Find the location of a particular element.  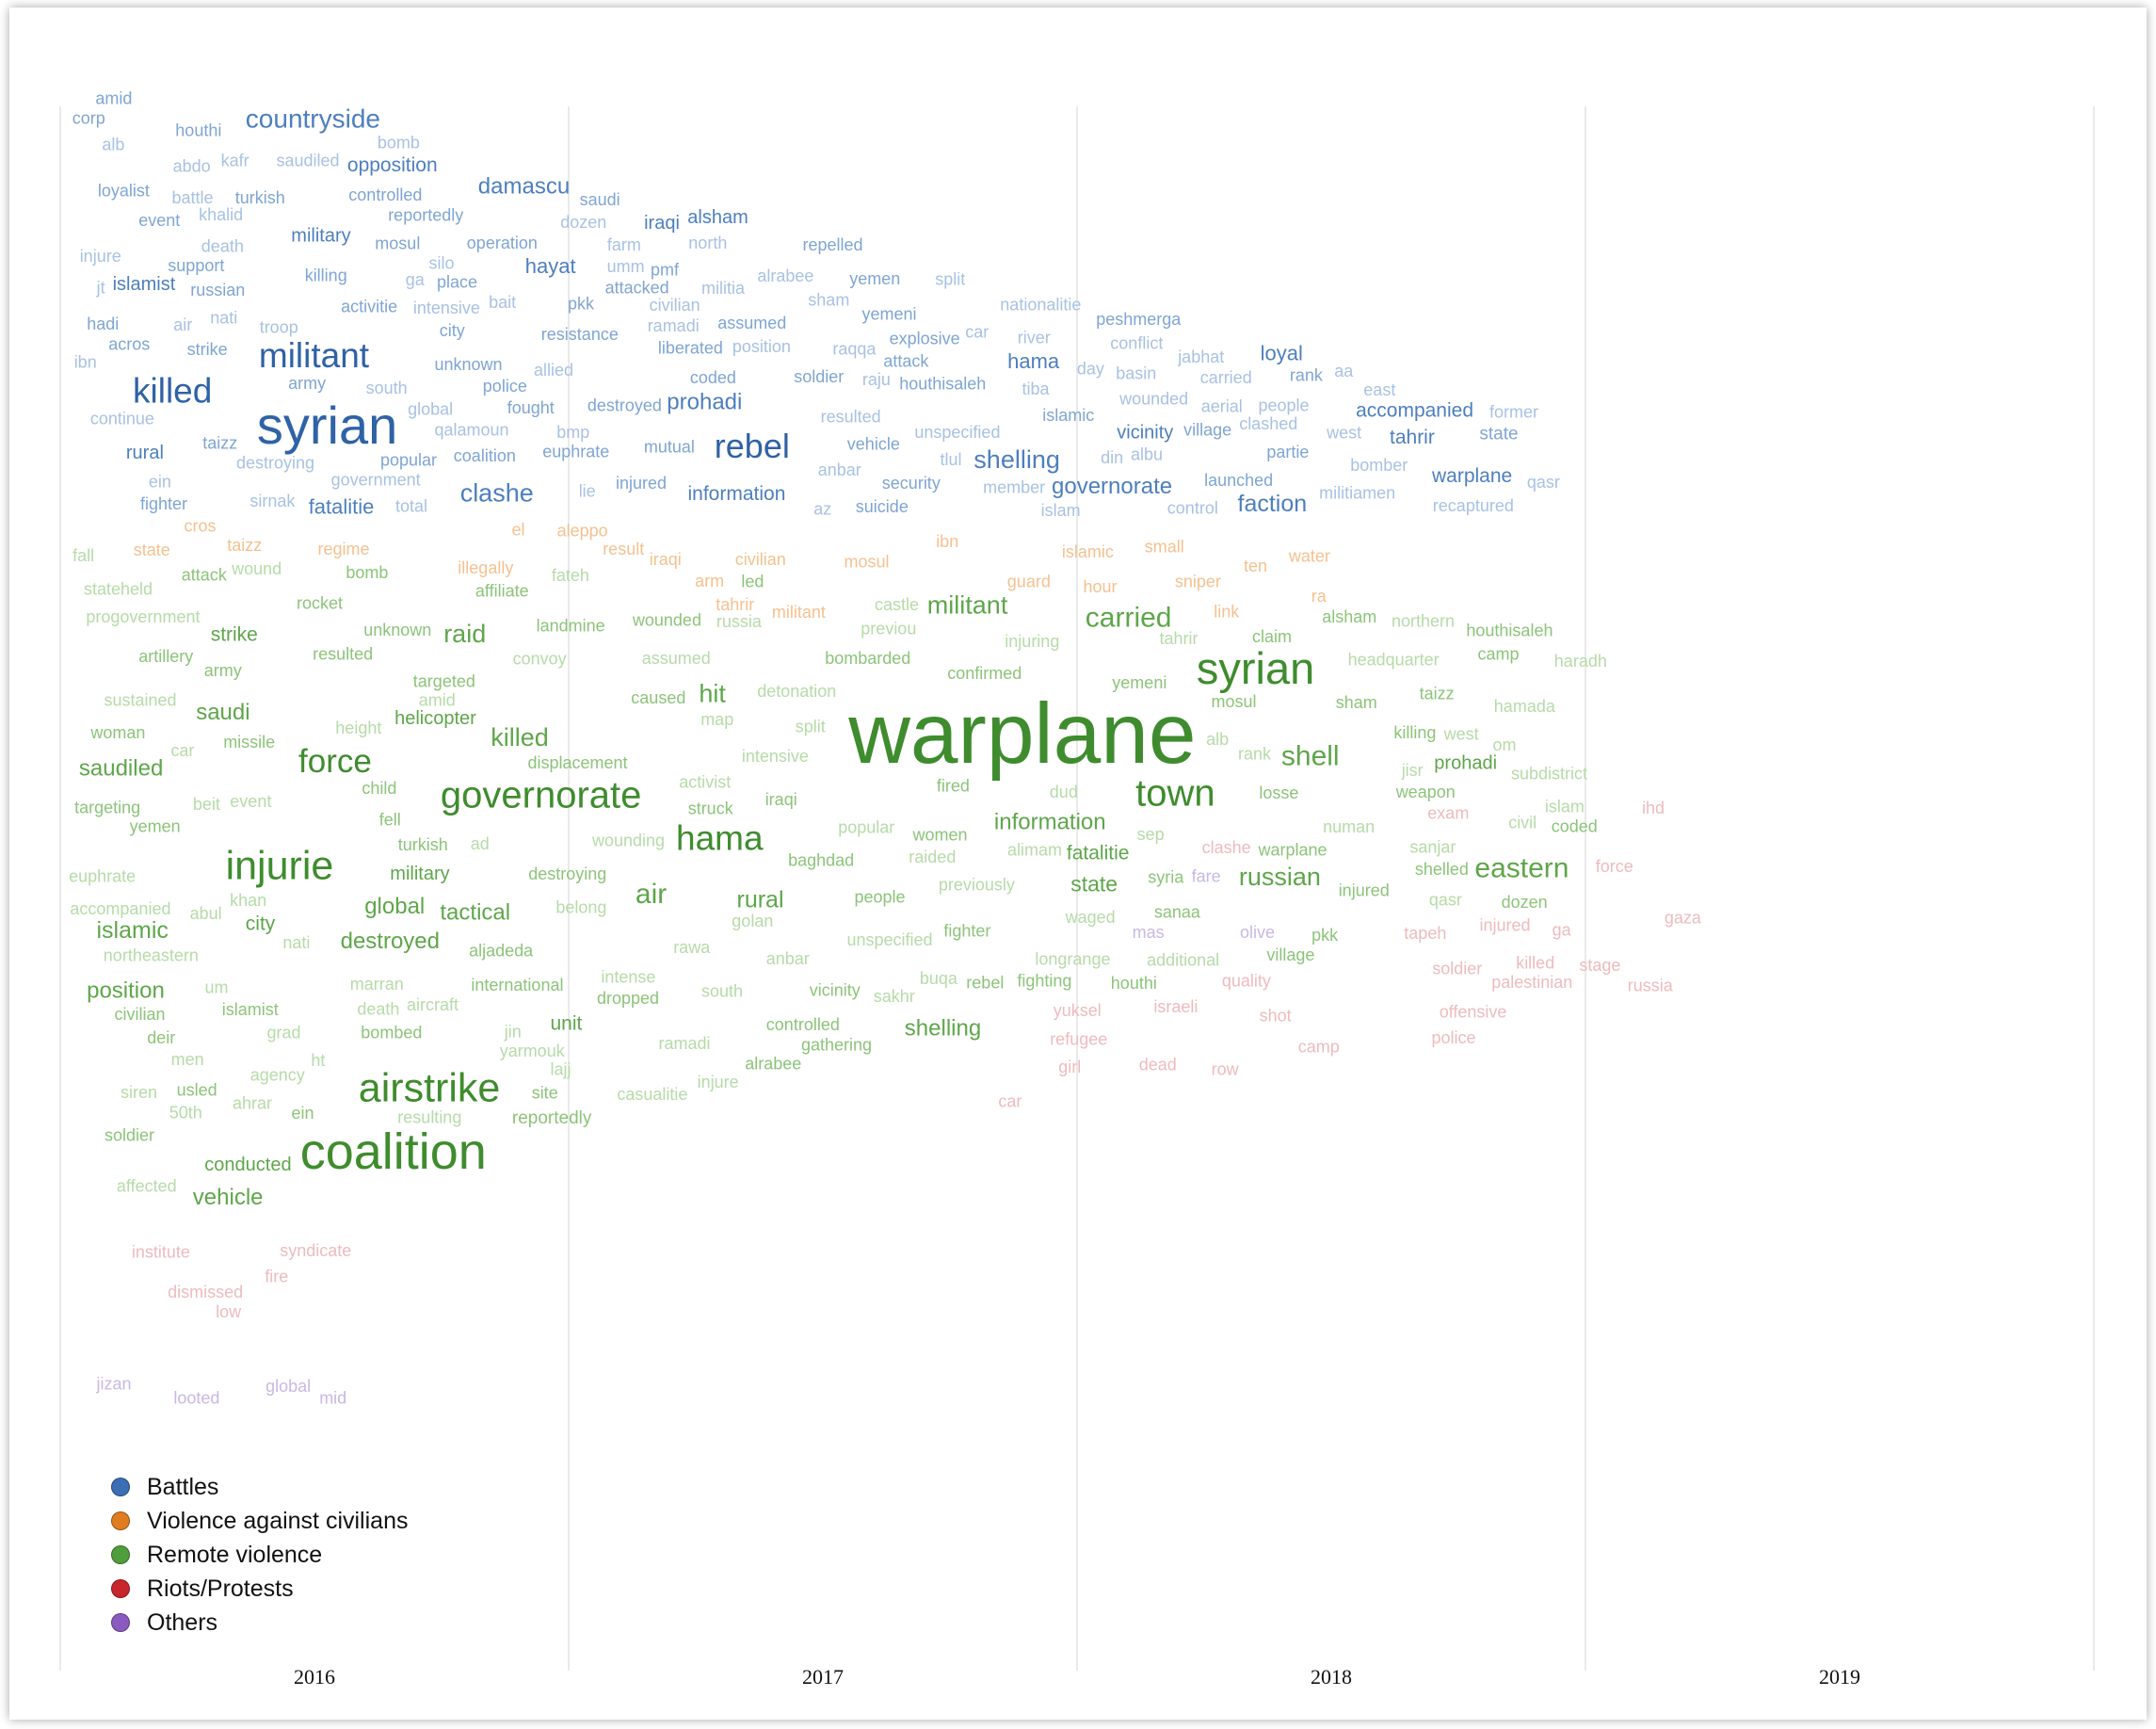

word-remote: wounded is located at coordinates (666, 620).